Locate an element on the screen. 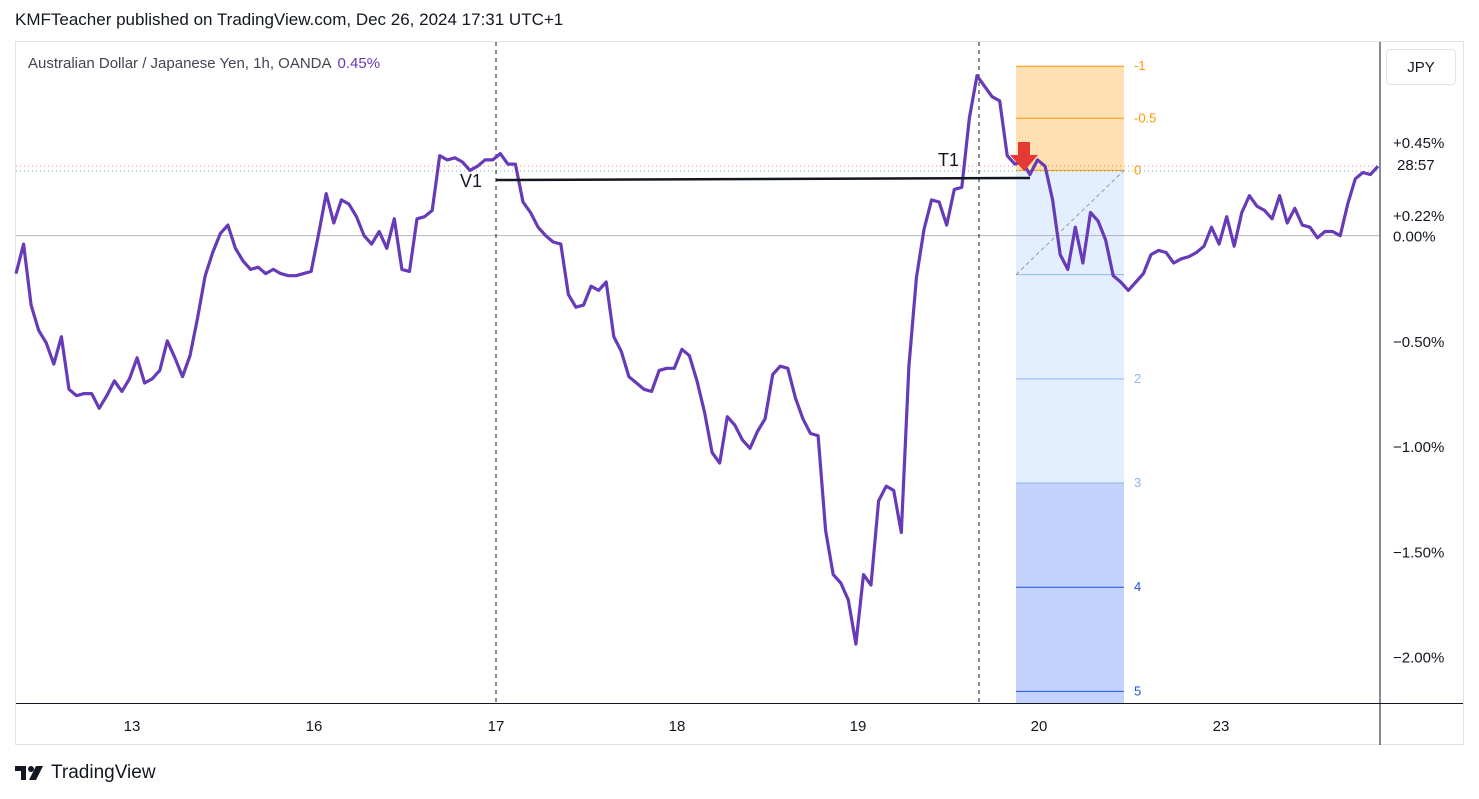 This screenshot has height=799, width=1479. fib-label-5: 4 is located at coordinates (1137, 586).